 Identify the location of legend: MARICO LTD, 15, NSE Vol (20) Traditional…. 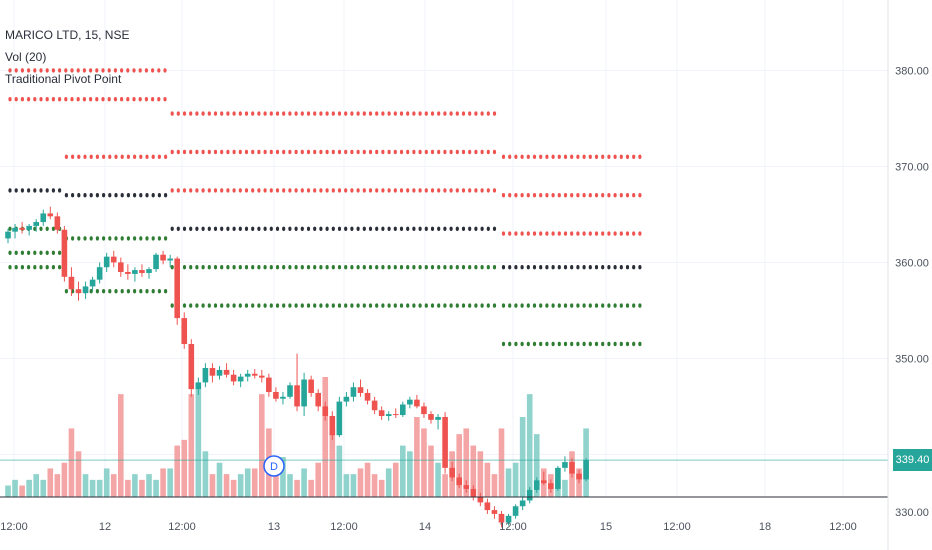
(67, 57).